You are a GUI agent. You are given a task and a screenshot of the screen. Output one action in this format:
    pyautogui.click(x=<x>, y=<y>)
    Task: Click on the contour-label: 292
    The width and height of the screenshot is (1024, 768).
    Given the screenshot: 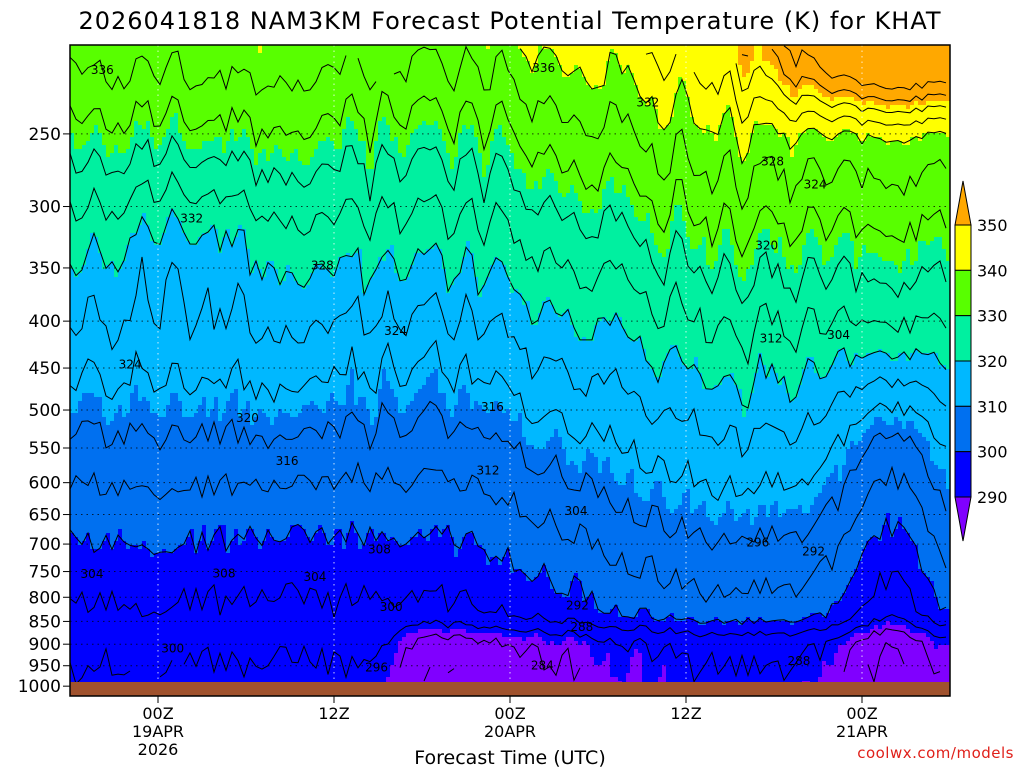 What is the action you would take?
    pyautogui.click(x=813, y=551)
    